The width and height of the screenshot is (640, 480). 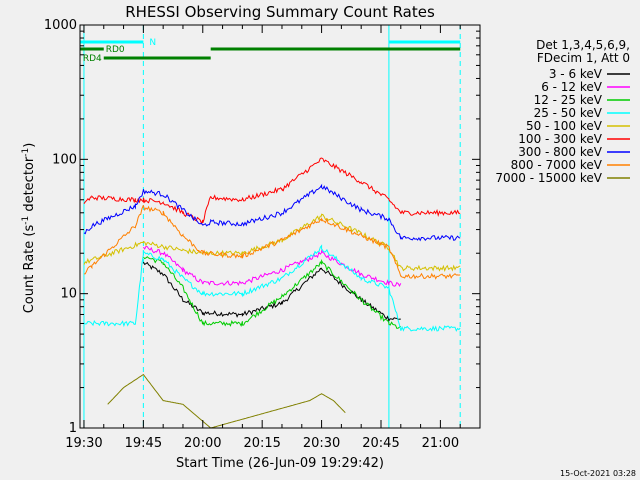 What do you see at coordinates (576, 74) in the screenshot?
I see `legend-label-3-6-kev: 3 - 6 keV` at bounding box center [576, 74].